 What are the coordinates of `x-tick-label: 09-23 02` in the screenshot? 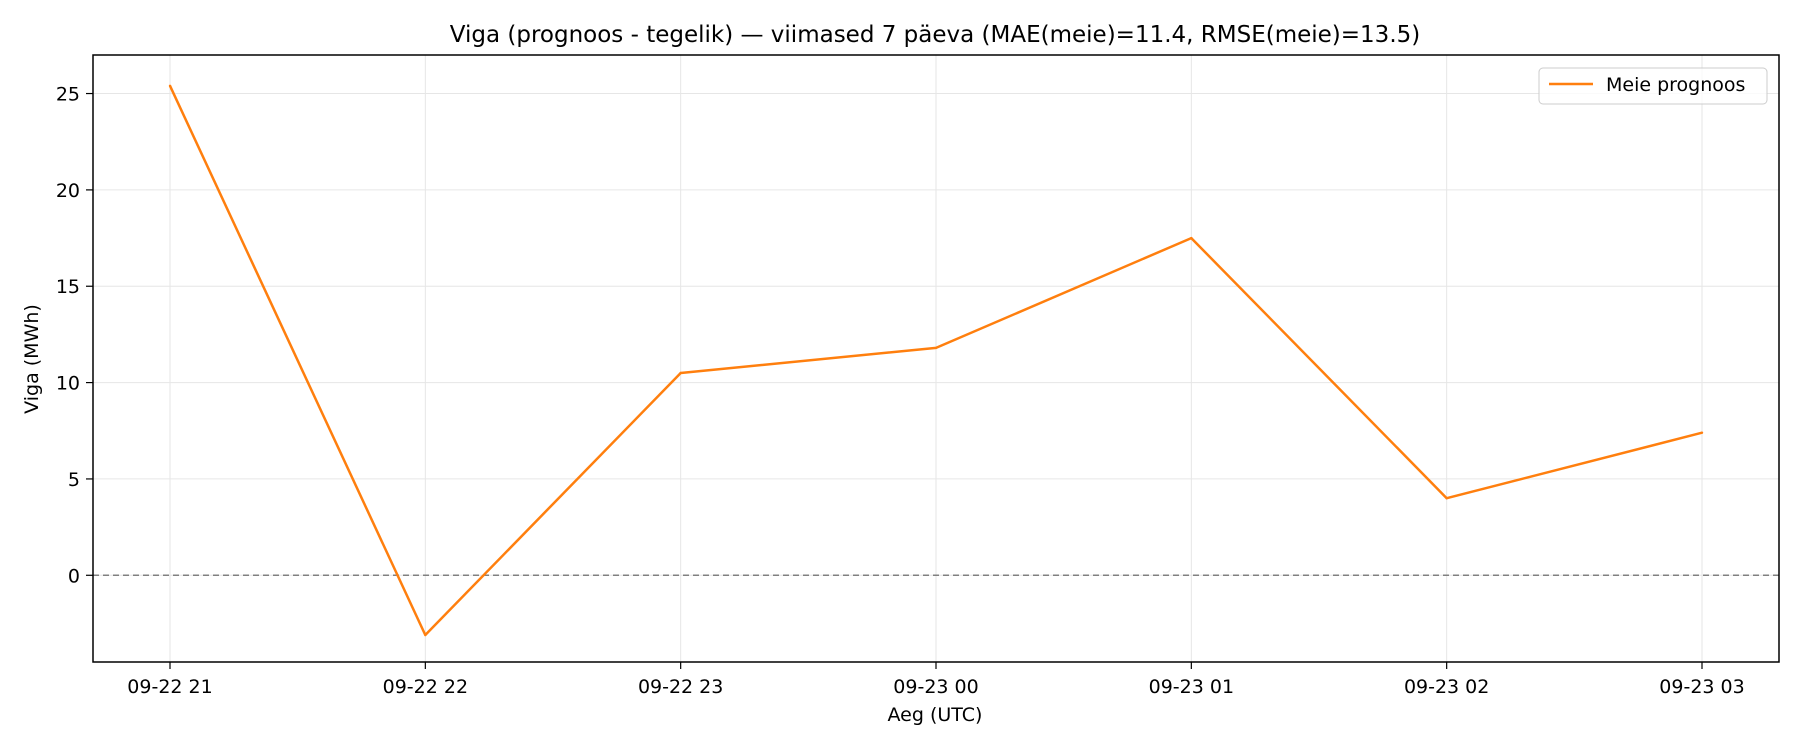 It's located at (1446, 687).